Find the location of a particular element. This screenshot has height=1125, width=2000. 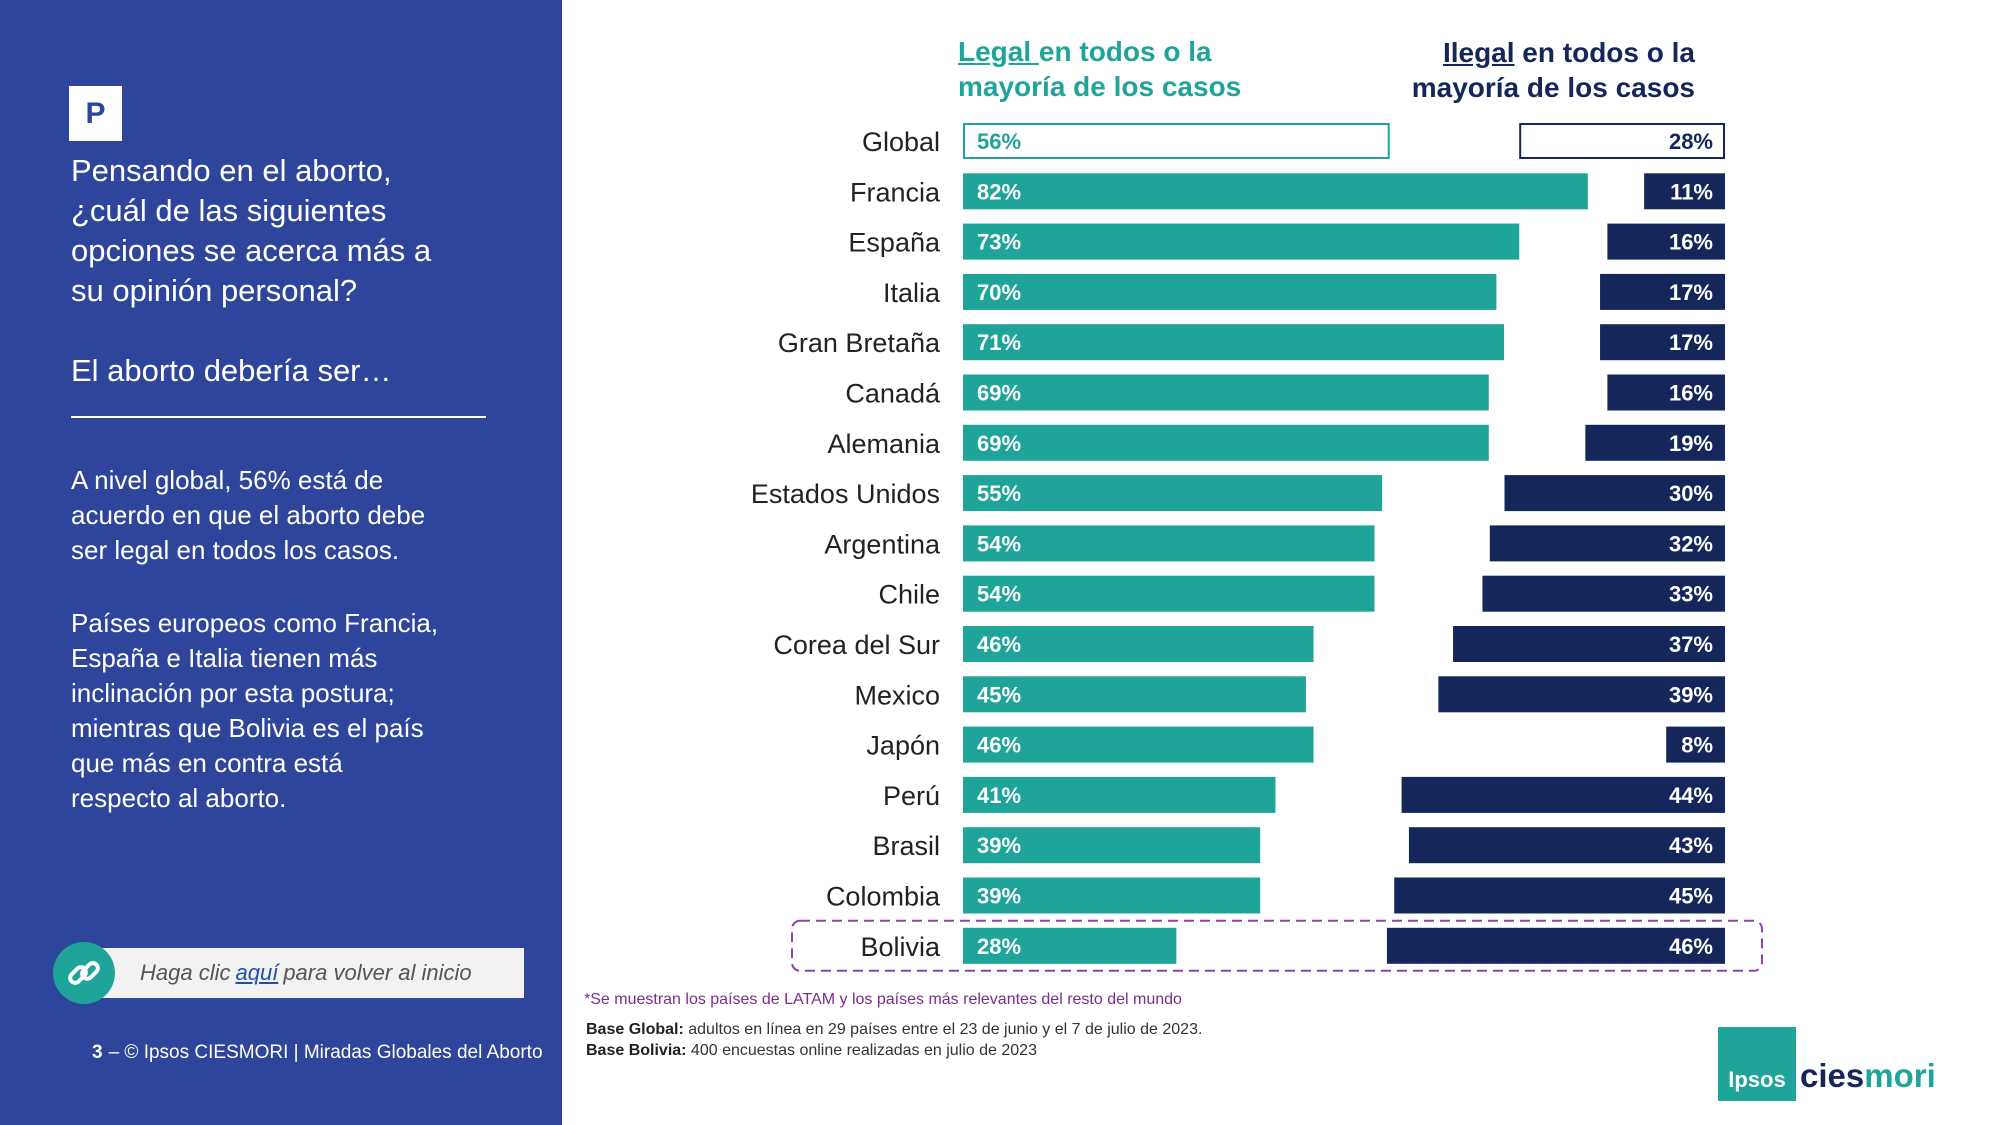

ipsos-logo-box: Ipsos is located at coordinates (1757, 1064).